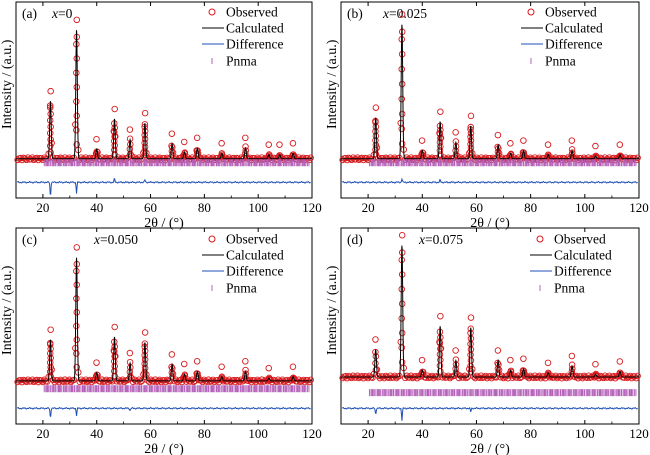 This screenshot has width=650, height=455. I want to click on panel-letter: (d), so click(355, 239).